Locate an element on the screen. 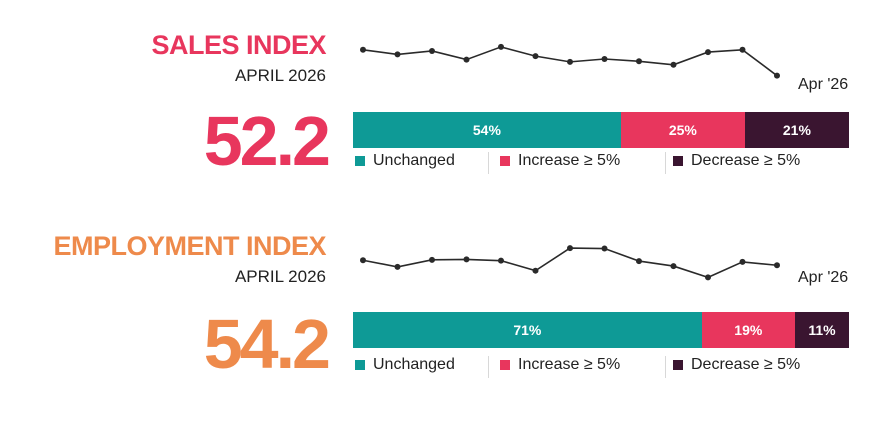  employment-bar-segment-label: 71% is located at coordinates (527, 330).